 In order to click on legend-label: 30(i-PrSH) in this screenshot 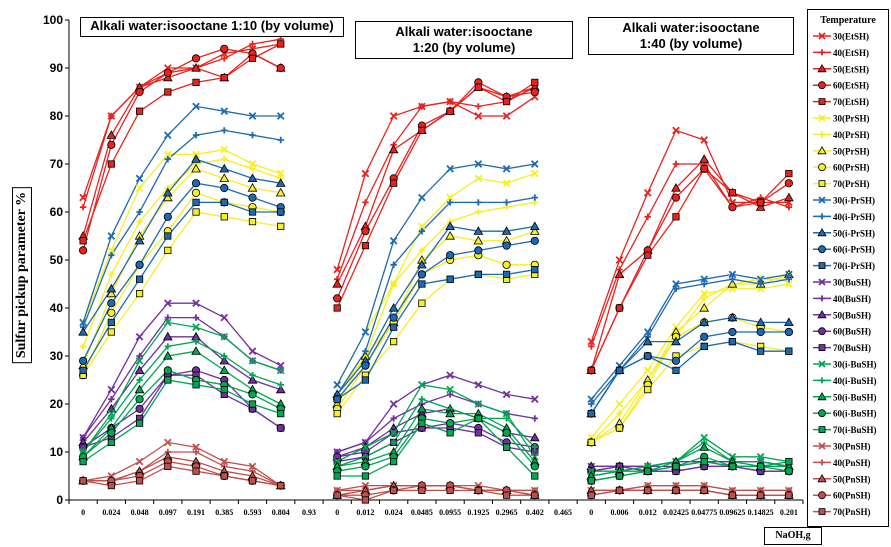, I will do `click(854, 201)`.